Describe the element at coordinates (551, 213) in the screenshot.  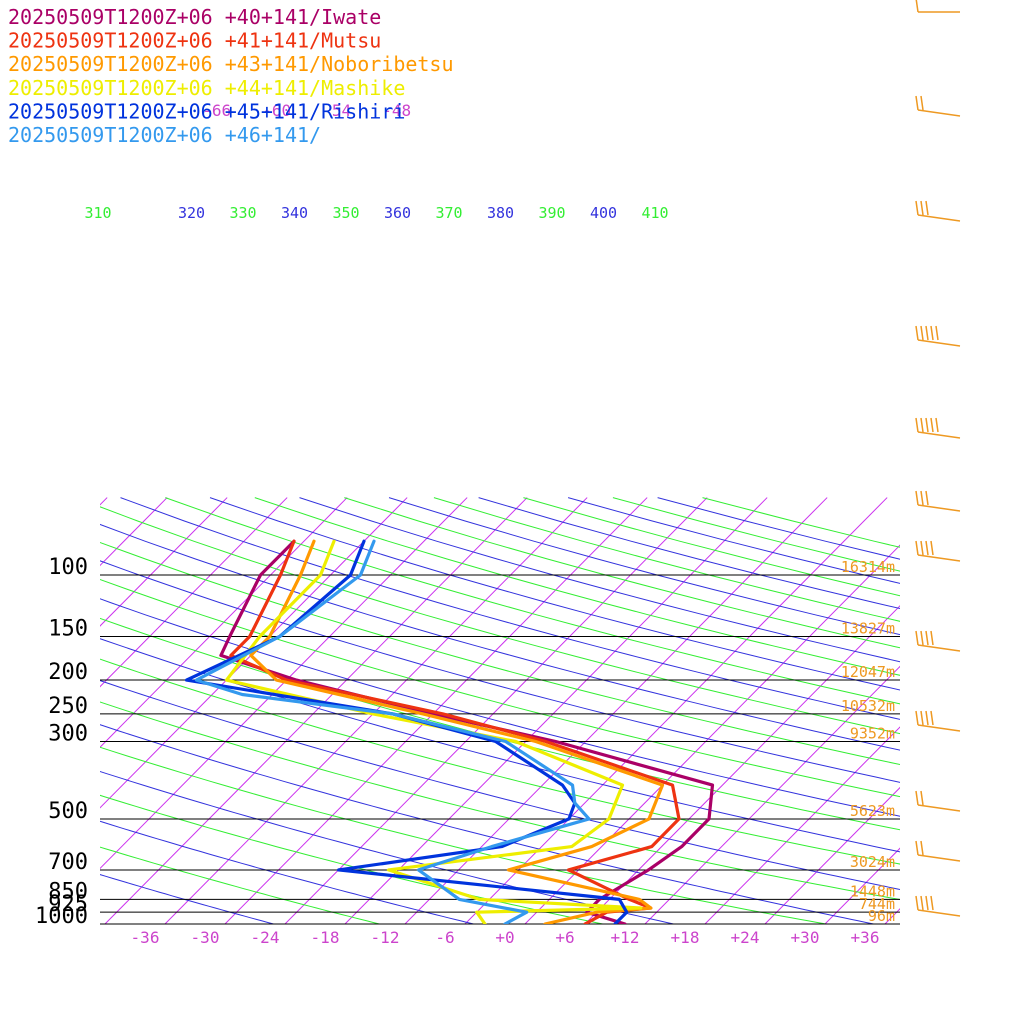
I see `theta-label: 390` at that location.